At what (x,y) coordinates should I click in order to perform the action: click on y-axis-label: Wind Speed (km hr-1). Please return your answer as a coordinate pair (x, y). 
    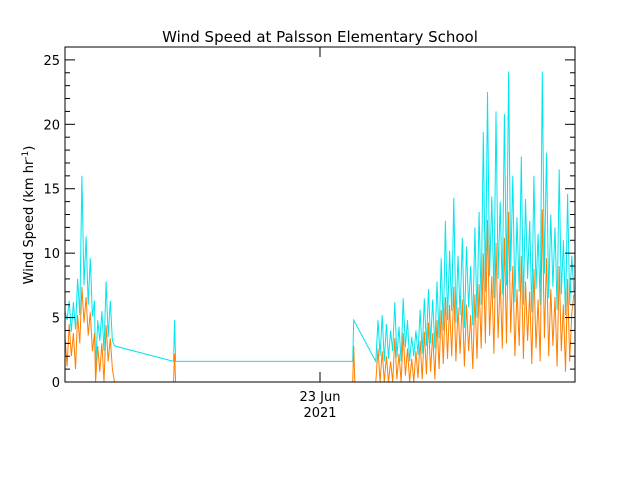
    Looking at the image, I should click on (29, 215).